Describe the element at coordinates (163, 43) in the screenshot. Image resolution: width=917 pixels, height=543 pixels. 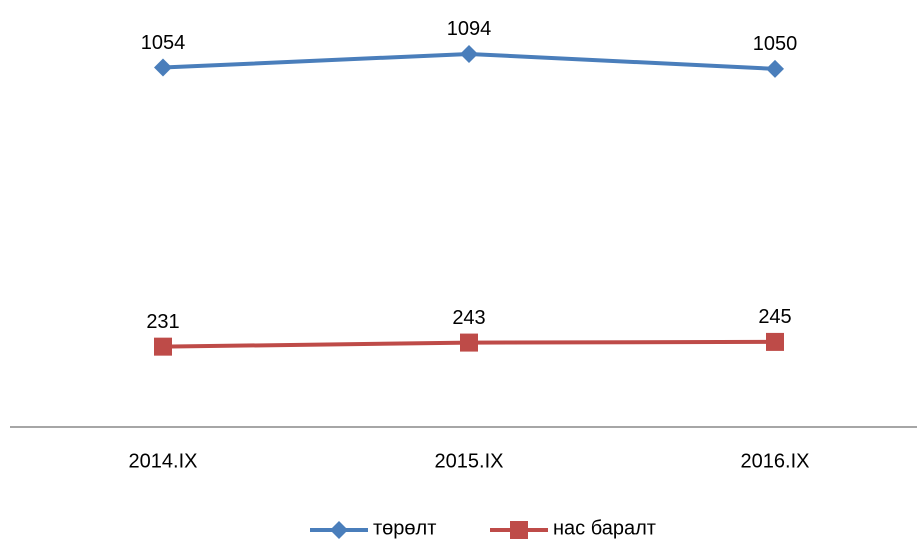
I see `data-label: 1054` at that location.